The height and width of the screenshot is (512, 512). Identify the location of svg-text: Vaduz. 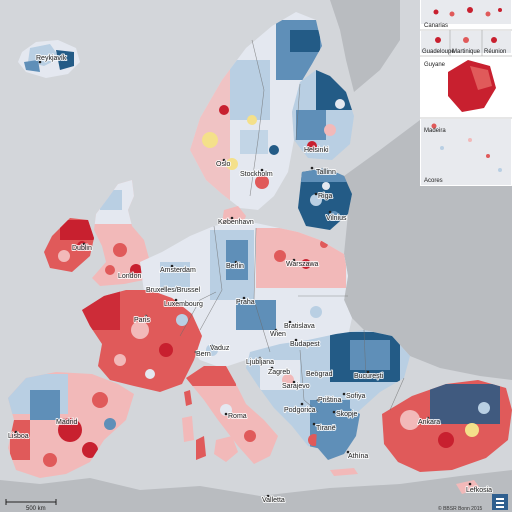
(220, 348).